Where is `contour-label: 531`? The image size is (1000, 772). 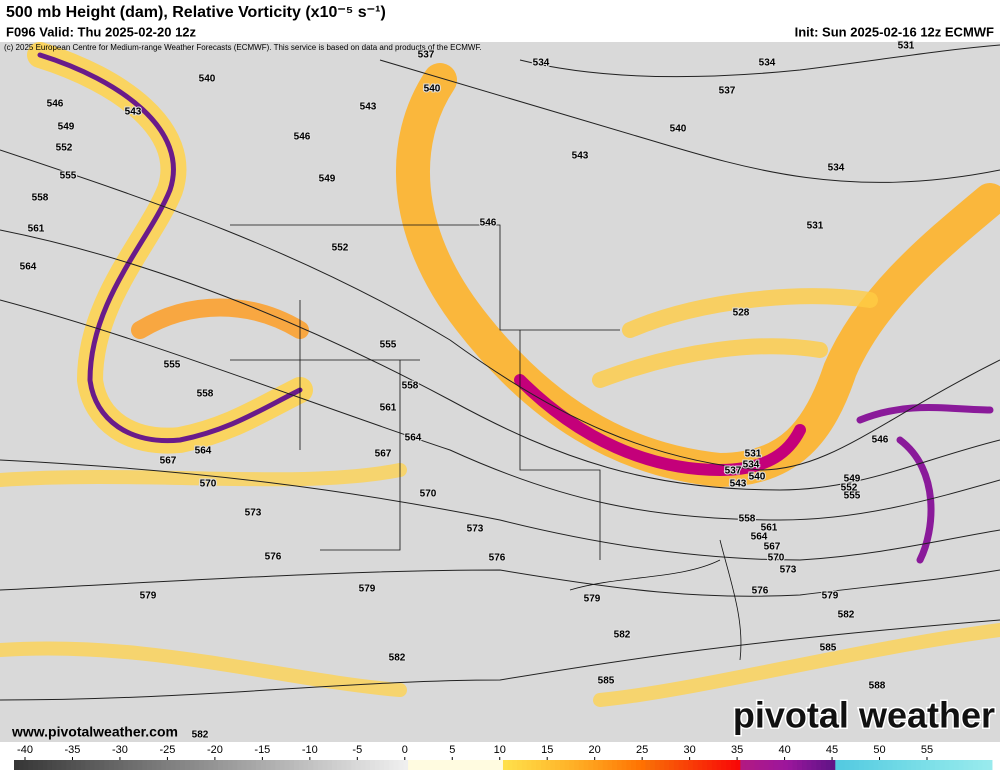
contour-label: 531 is located at coordinates (906, 46).